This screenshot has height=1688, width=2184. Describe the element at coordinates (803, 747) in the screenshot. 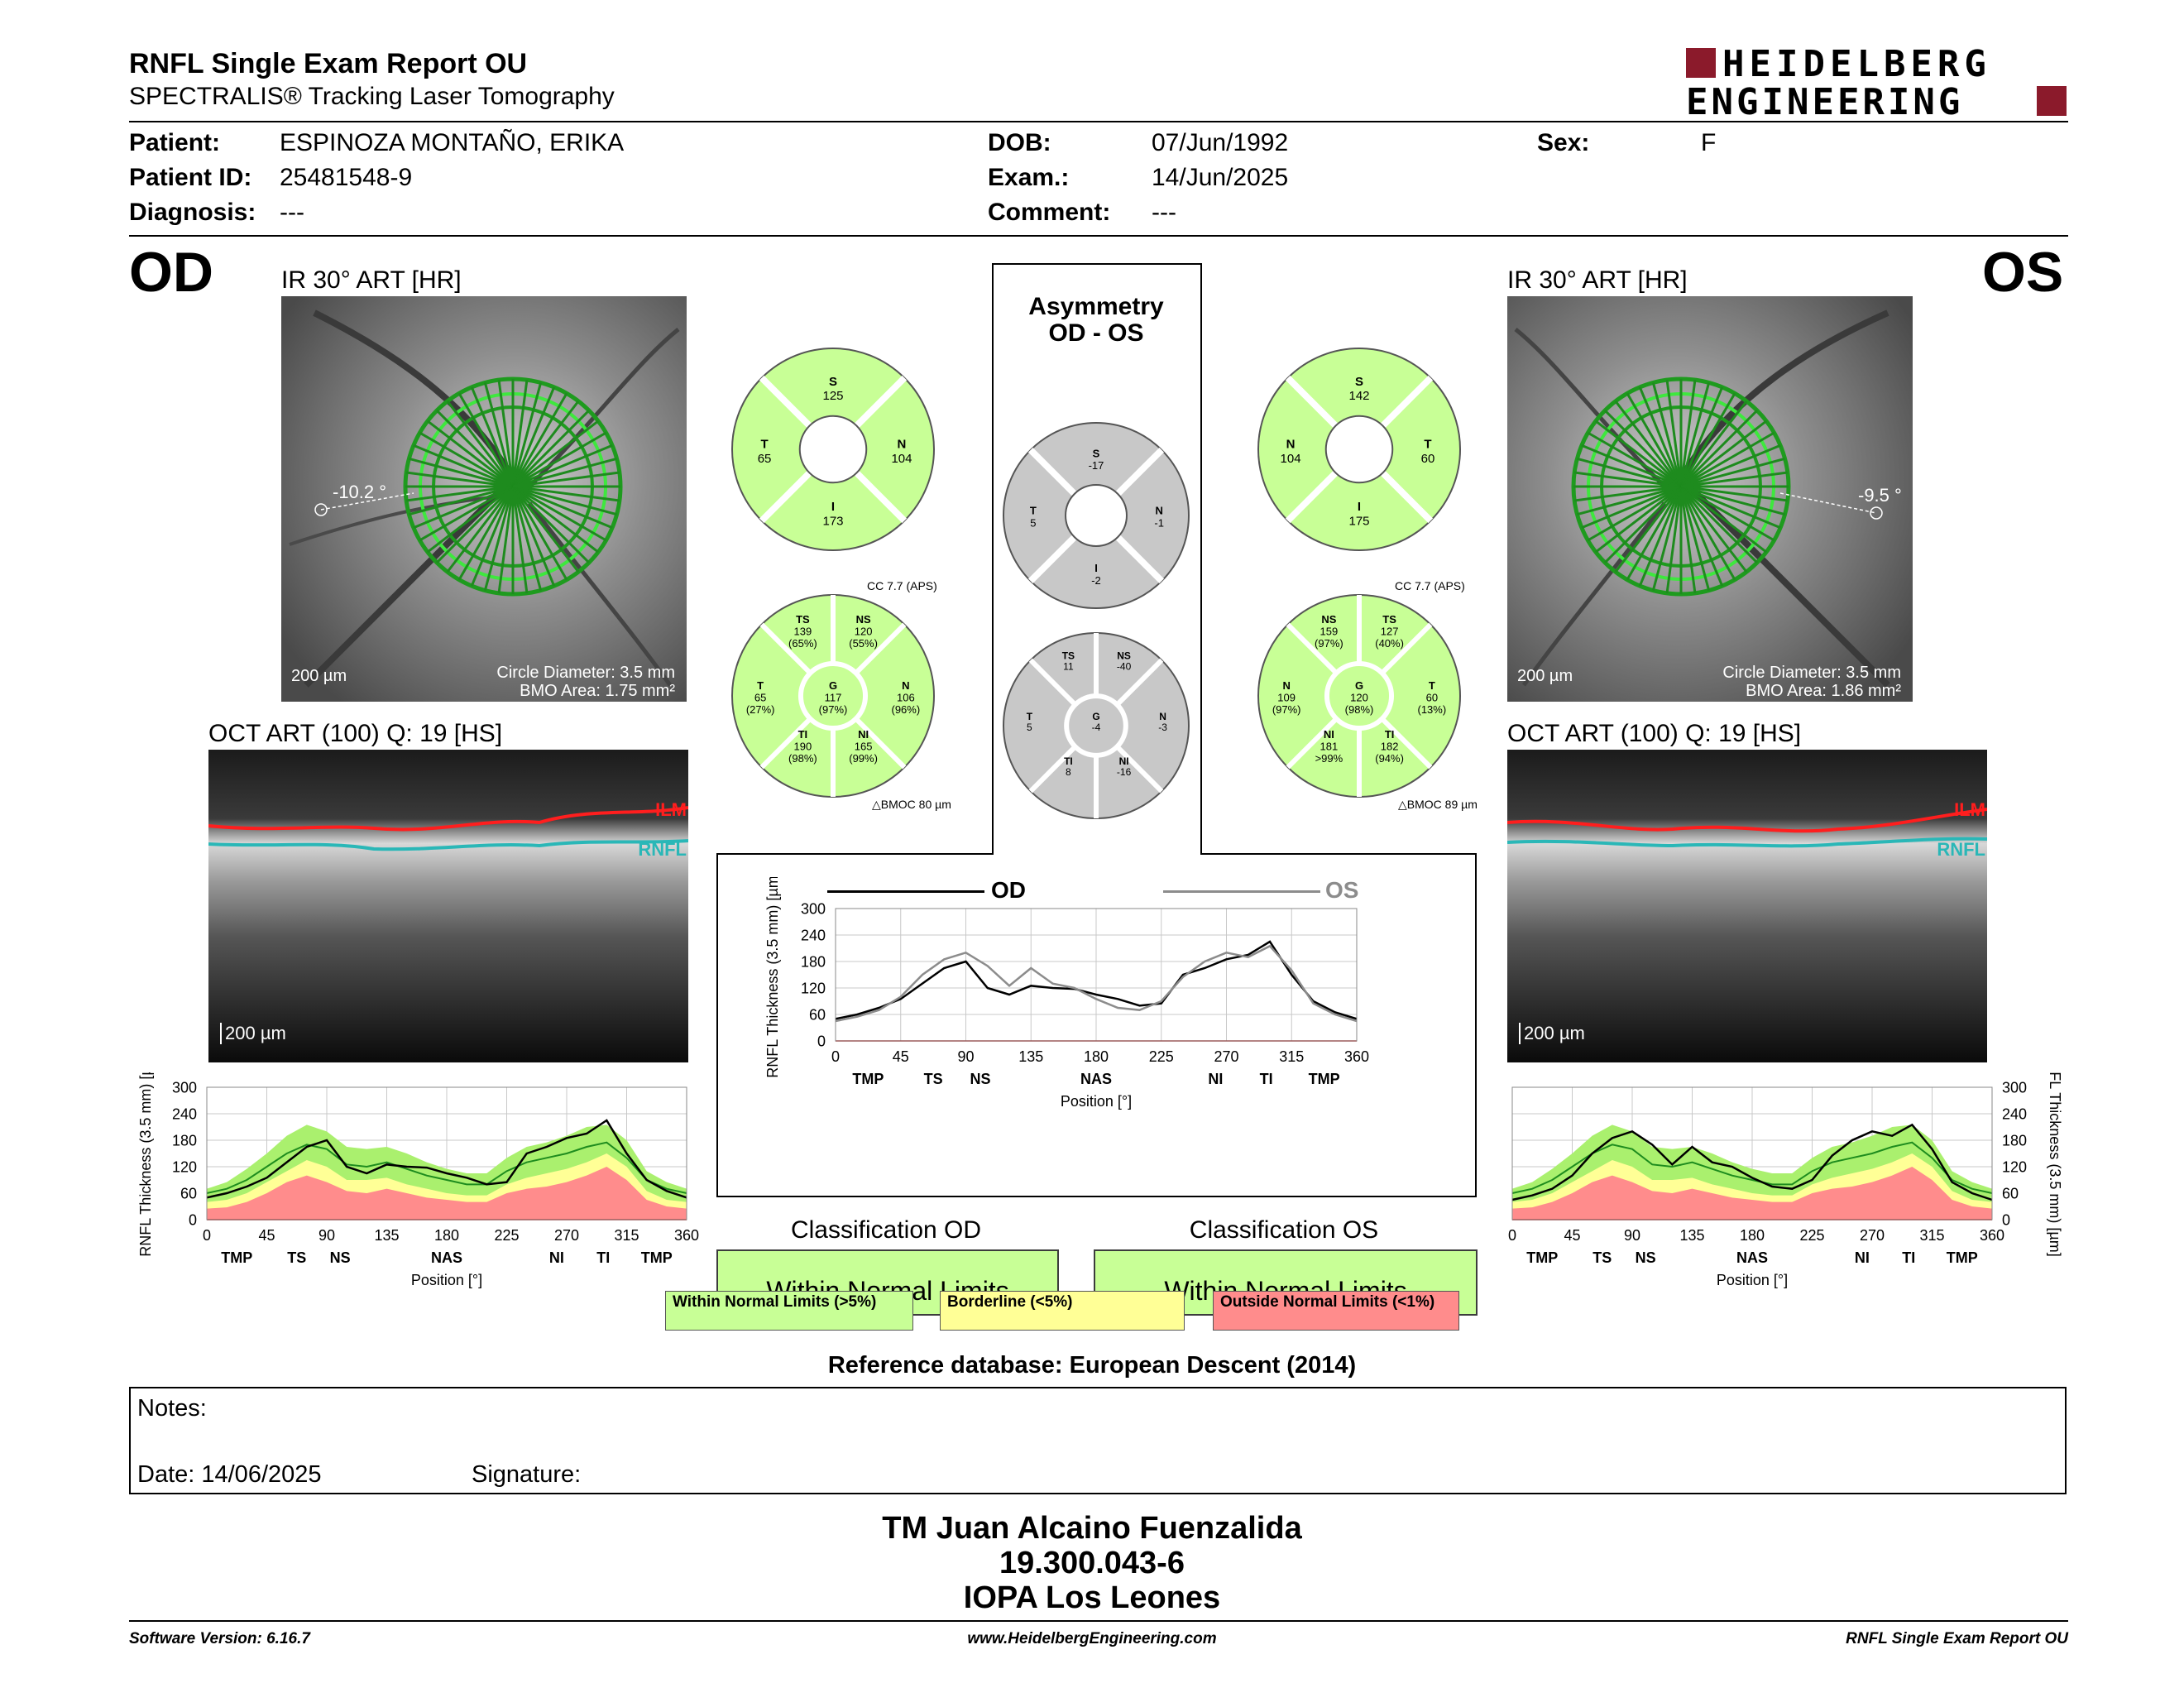

I see `sector-value-ti: 190` at that location.